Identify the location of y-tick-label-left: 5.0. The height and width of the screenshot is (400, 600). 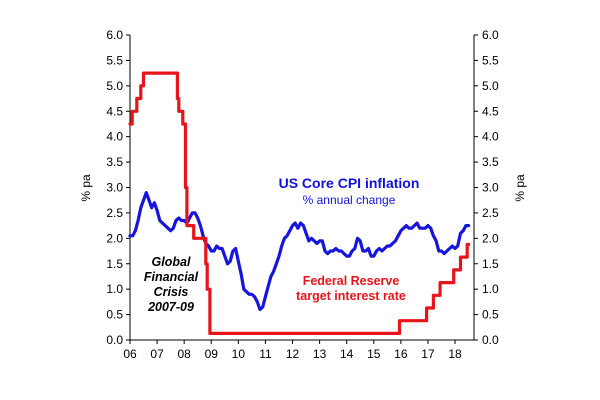
(114, 86).